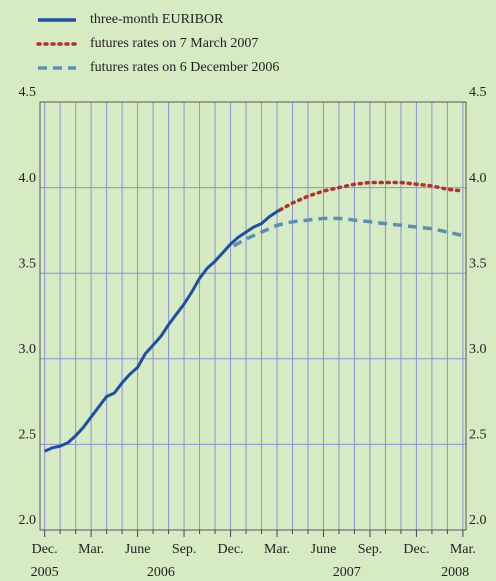  Describe the element at coordinates (184, 67) in the screenshot. I see `legend-label: futures rates on 6 December 2006` at that location.